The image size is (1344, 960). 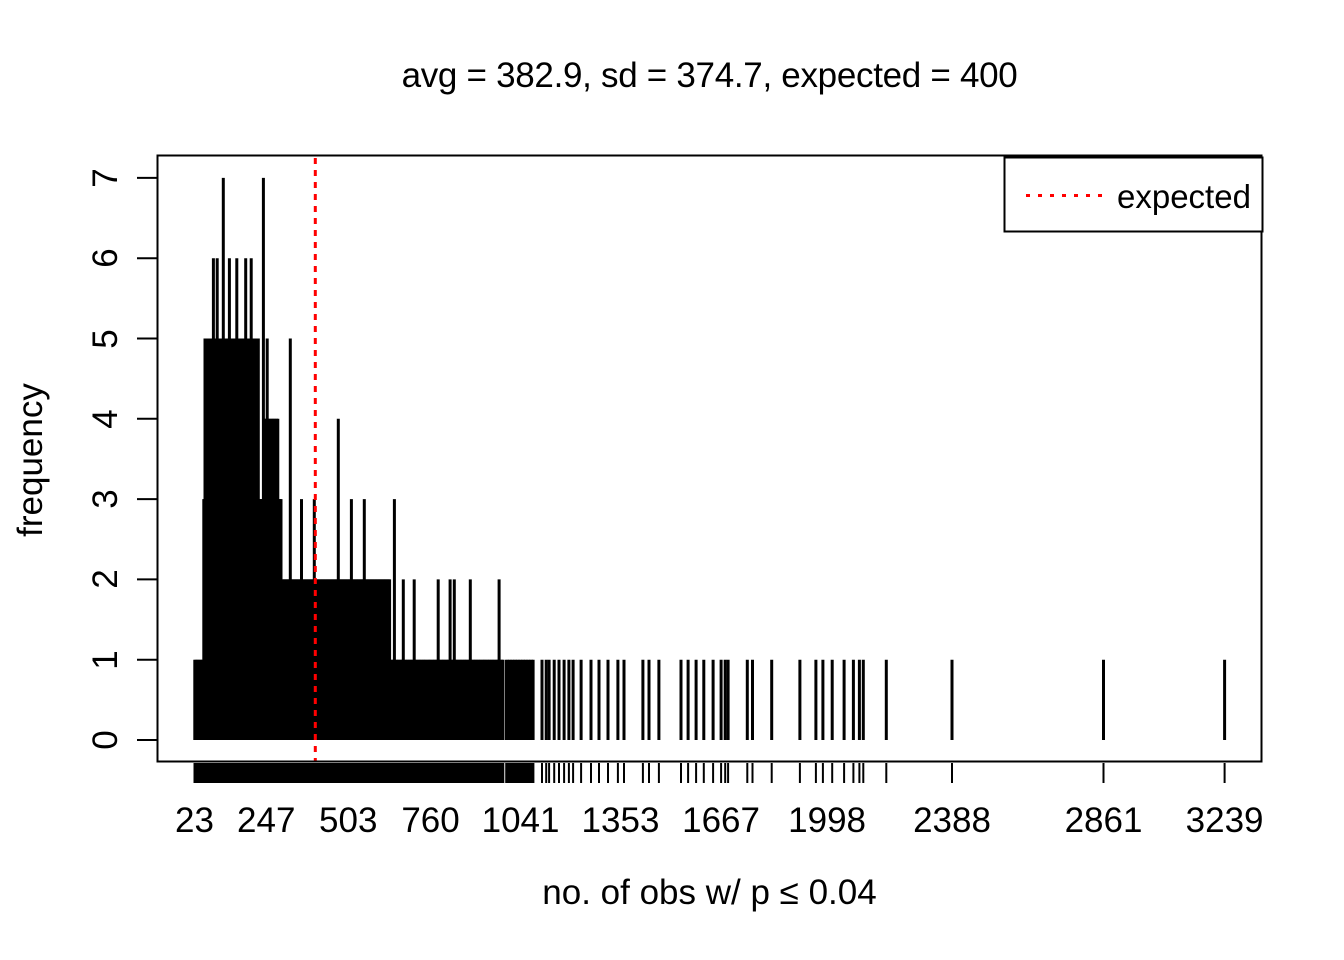 I want to click on legend-box, so click(x=1133, y=194).